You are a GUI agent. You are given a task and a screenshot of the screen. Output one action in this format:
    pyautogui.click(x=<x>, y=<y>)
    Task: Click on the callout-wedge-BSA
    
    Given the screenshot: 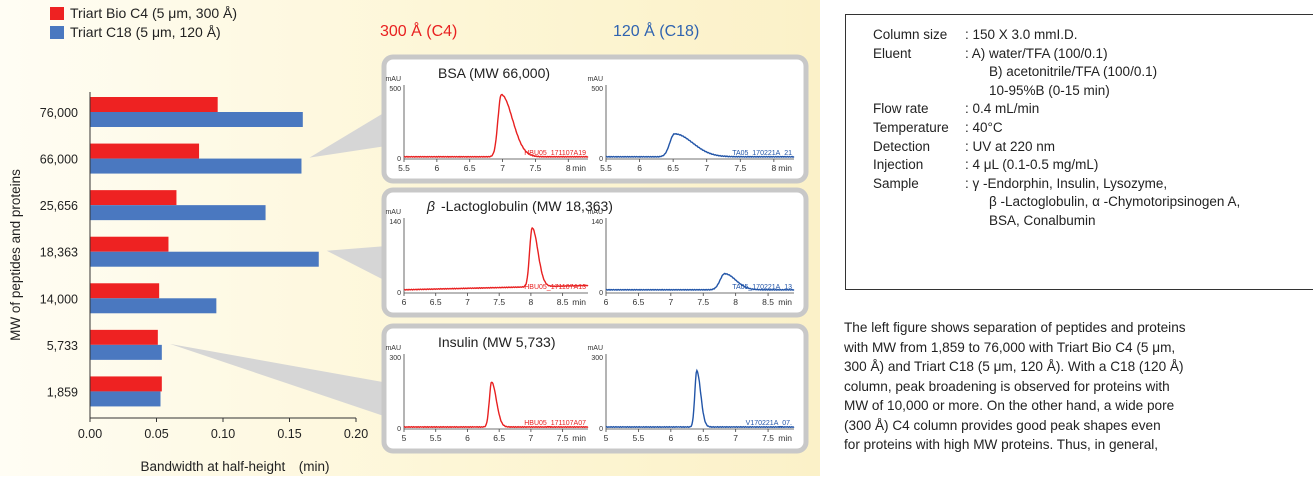 What is the action you would take?
    pyautogui.click(x=346, y=135)
    